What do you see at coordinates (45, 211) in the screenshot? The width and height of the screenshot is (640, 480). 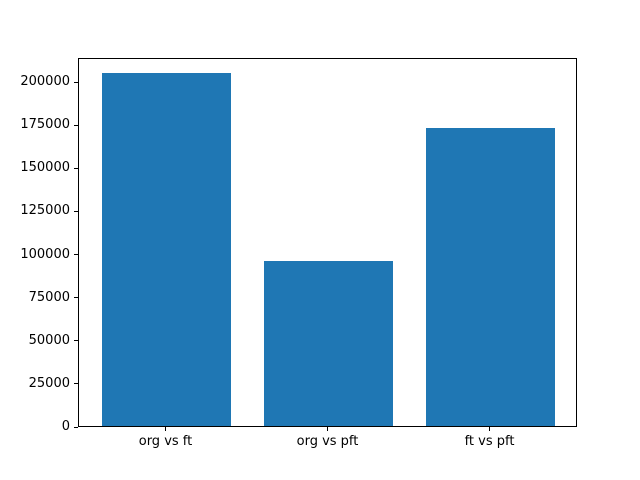 I see `y-tick-label: 125000` at bounding box center [45, 211].